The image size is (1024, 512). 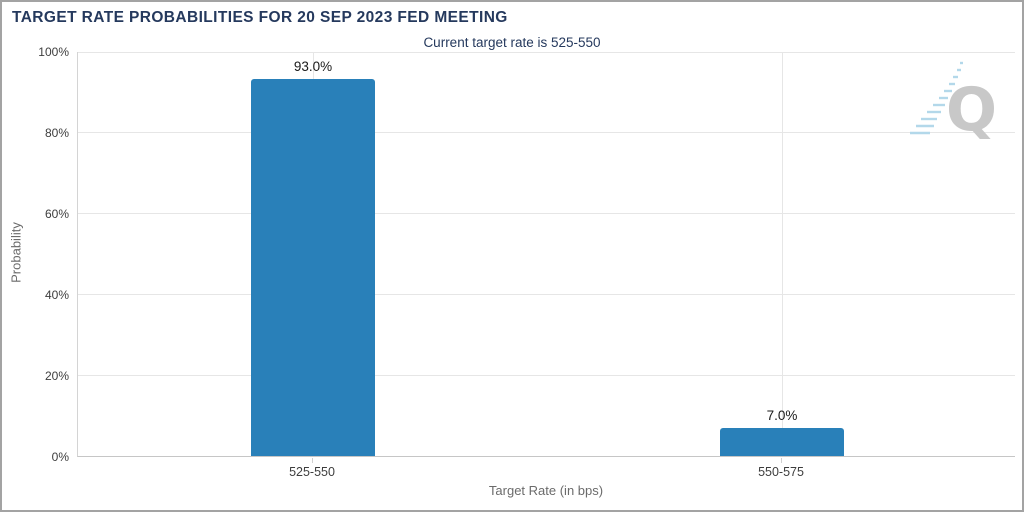 What do you see at coordinates (56, 376) in the screenshot?
I see `y-tick-label: 20%` at bounding box center [56, 376].